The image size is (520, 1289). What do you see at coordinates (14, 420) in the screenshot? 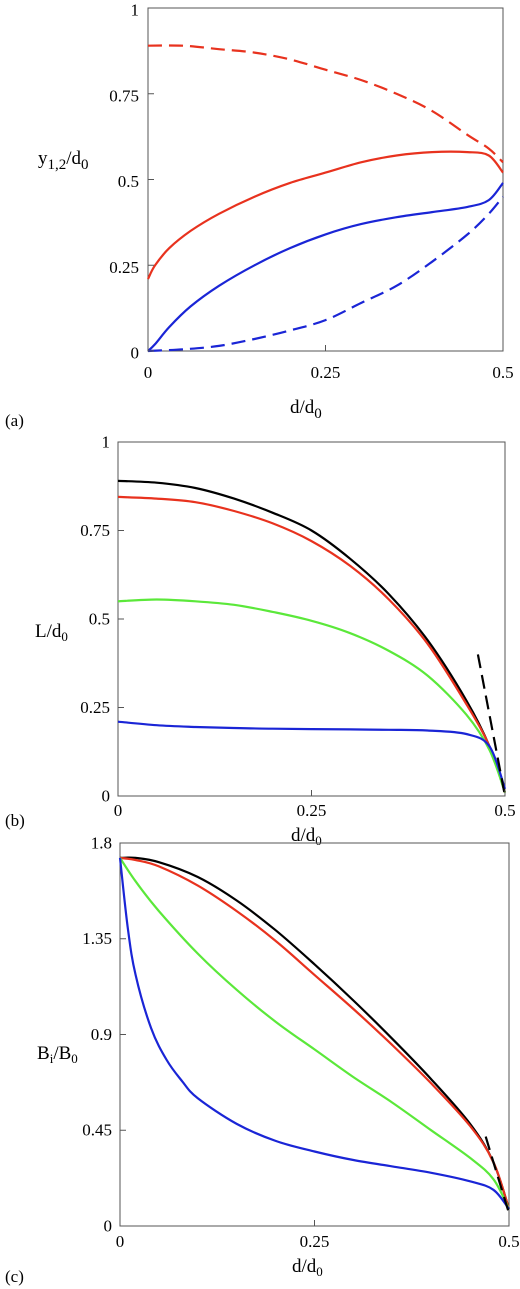
I see `panel-label: (a)` at bounding box center [14, 420].